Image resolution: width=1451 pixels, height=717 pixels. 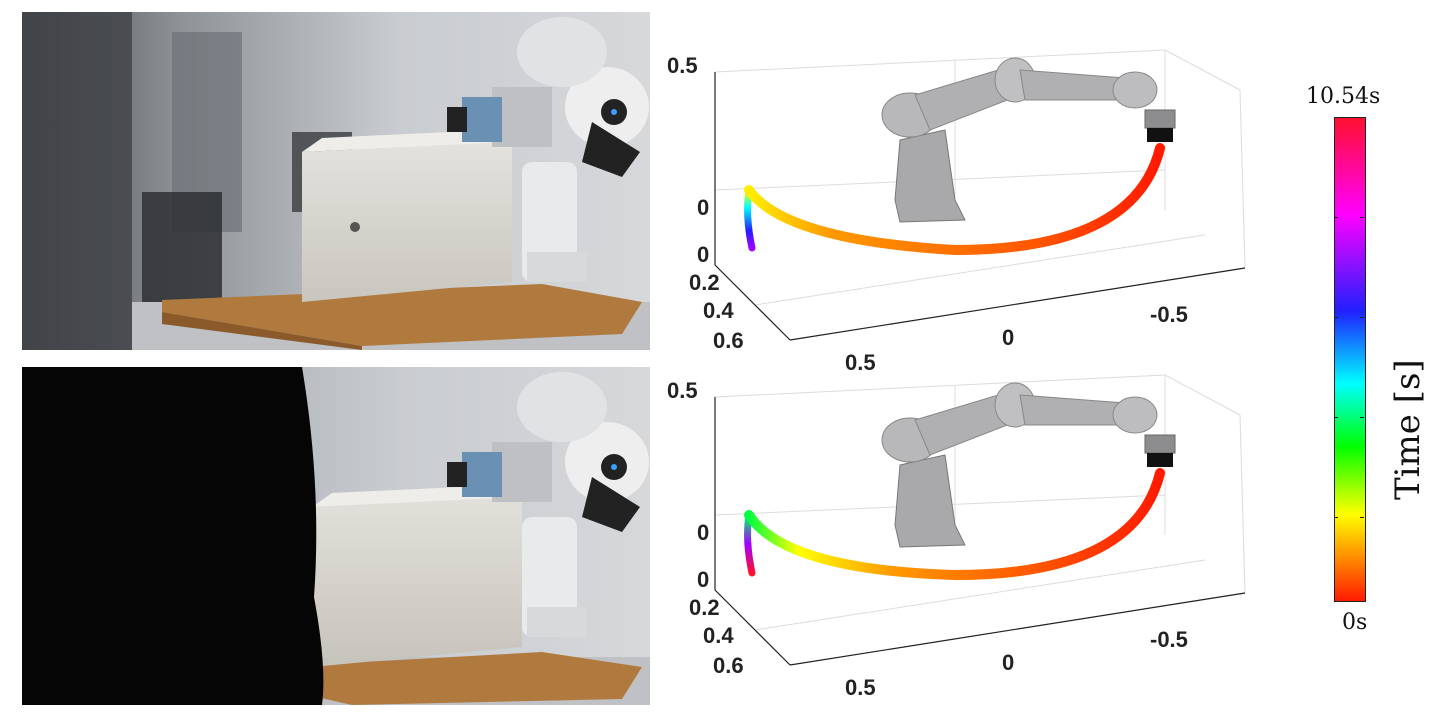 I want to click on colorbar-gradient, so click(x=1350, y=359).